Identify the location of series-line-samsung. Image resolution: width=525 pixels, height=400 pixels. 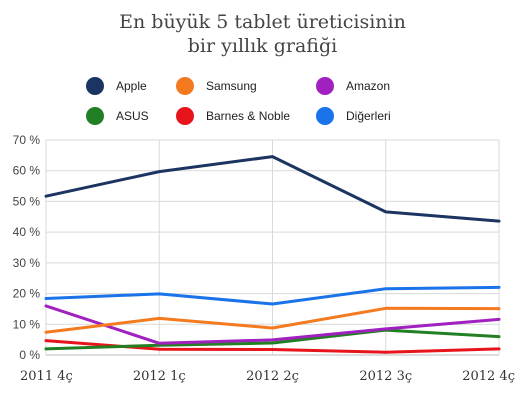
(272, 320).